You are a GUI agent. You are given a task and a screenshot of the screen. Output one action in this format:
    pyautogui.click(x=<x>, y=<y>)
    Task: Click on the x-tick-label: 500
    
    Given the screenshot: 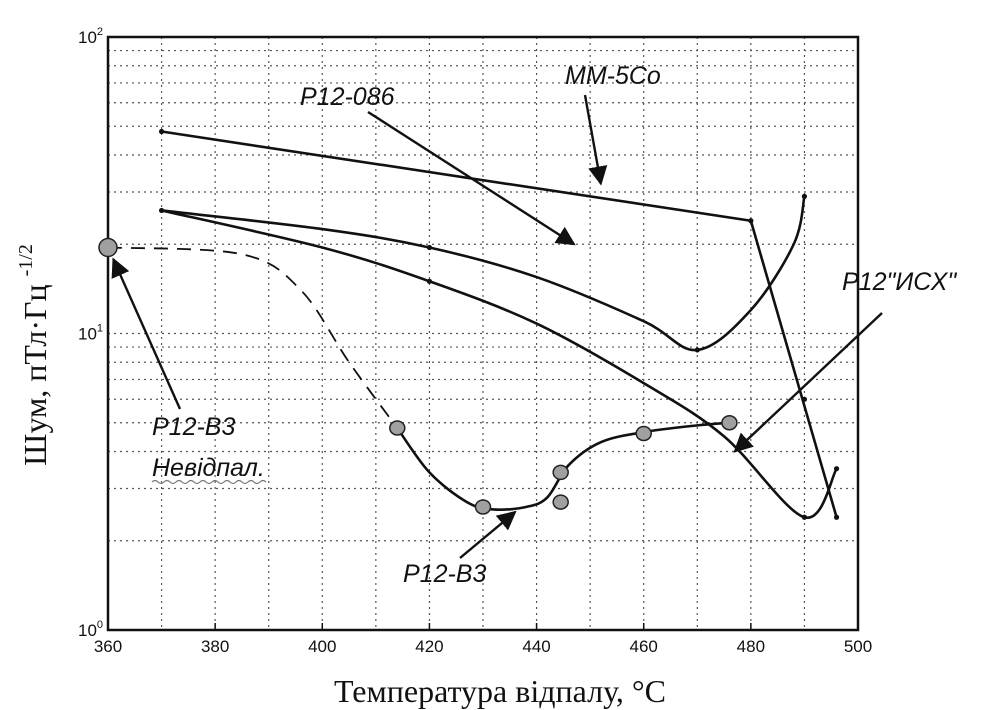 What is the action you would take?
    pyautogui.click(x=858, y=646)
    